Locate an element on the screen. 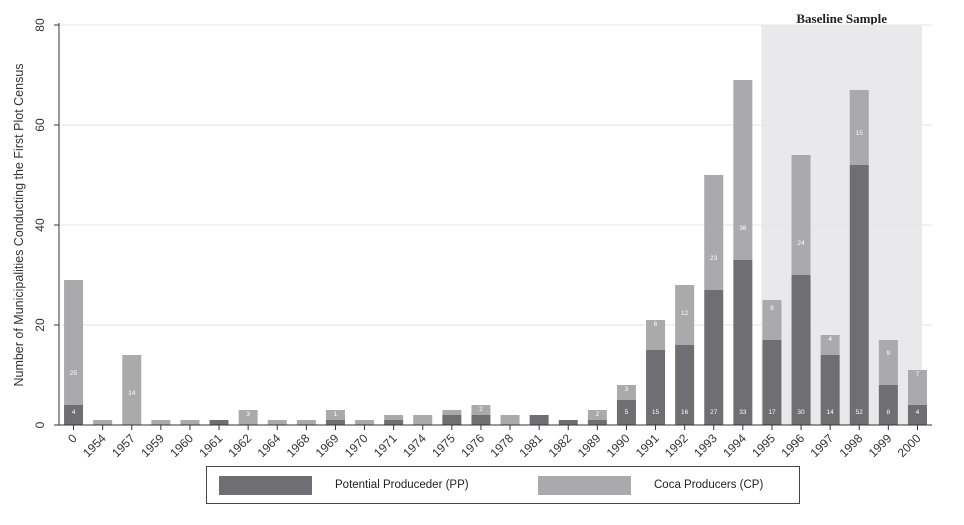  data-label-pp: 5 is located at coordinates (627, 412).